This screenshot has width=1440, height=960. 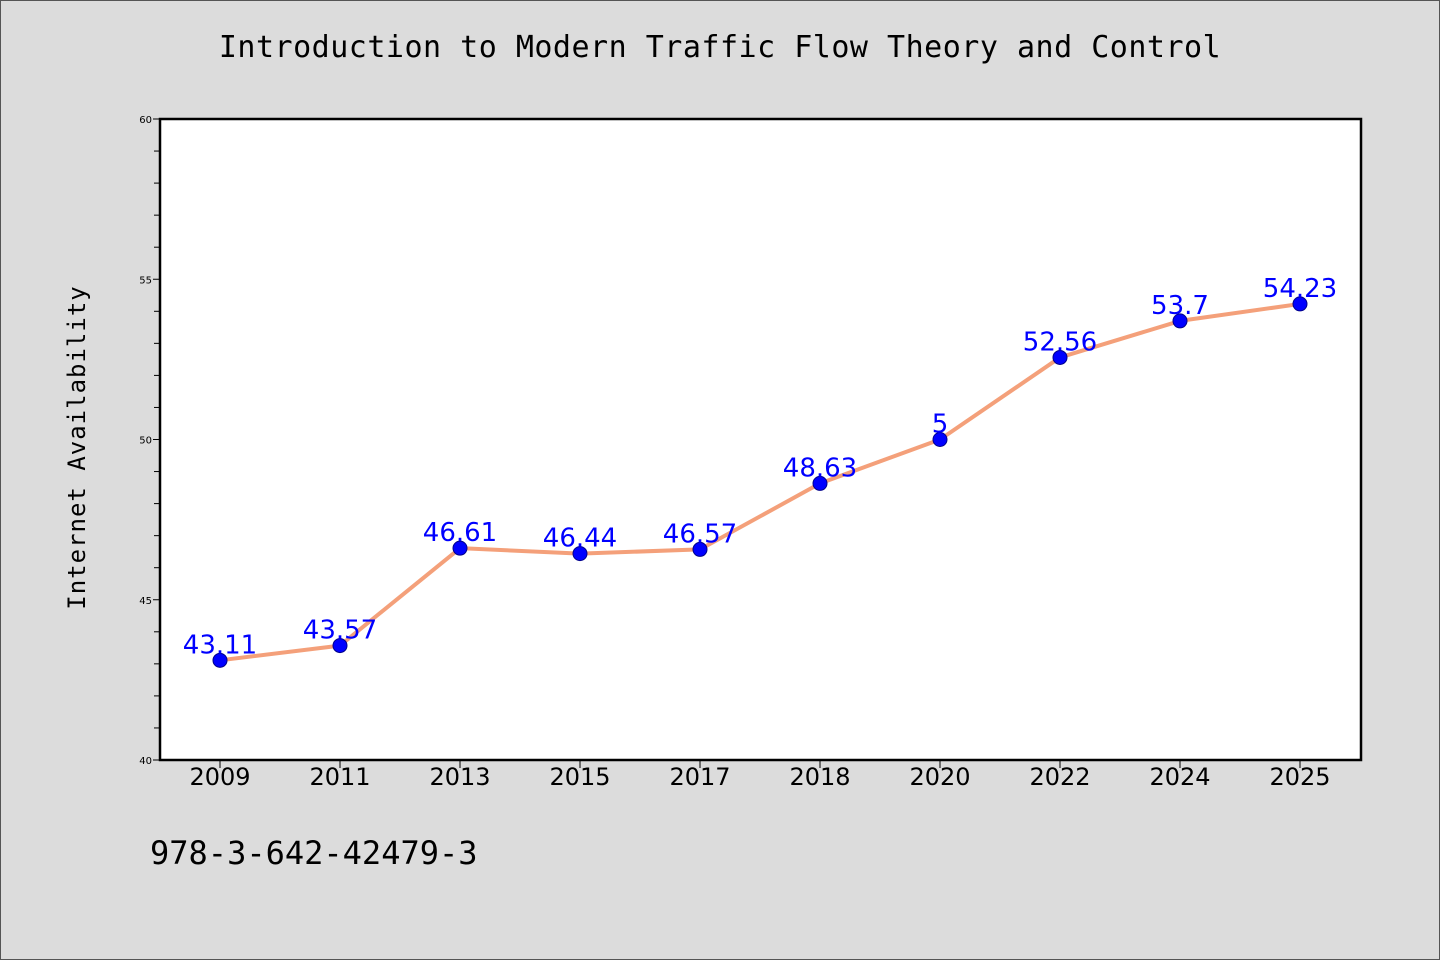 What do you see at coordinates (700, 534) in the screenshot?
I see `data-label: 46.57` at bounding box center [700, 534].